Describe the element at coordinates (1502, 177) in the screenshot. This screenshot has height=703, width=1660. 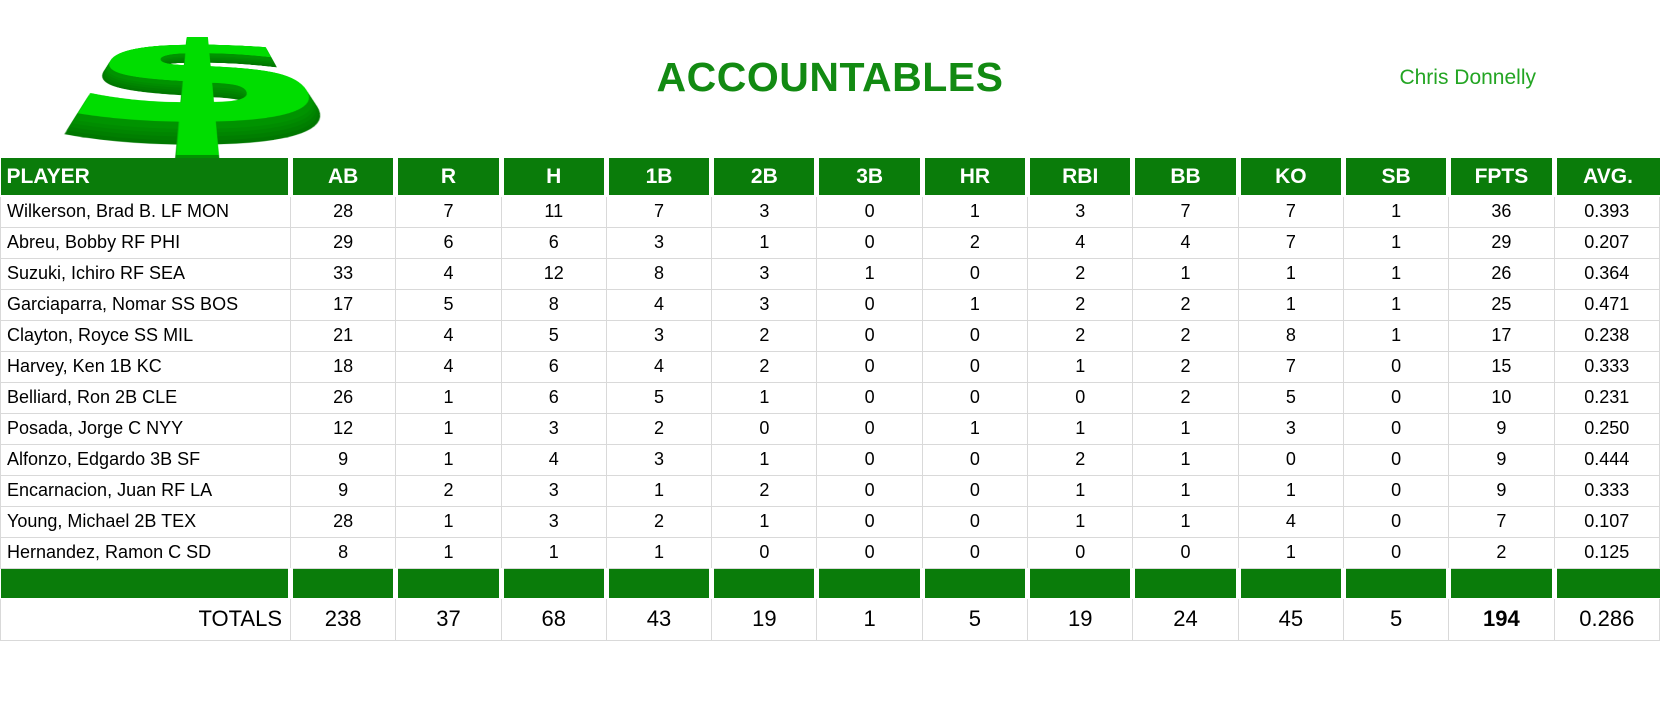
I see `column-header-stat: FPTS` at that location.